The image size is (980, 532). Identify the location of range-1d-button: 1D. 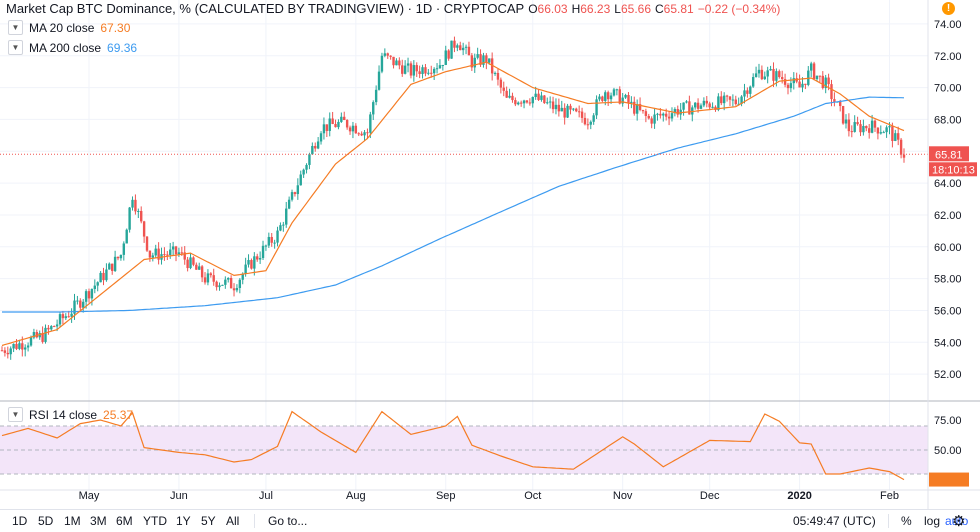
(20, 521).